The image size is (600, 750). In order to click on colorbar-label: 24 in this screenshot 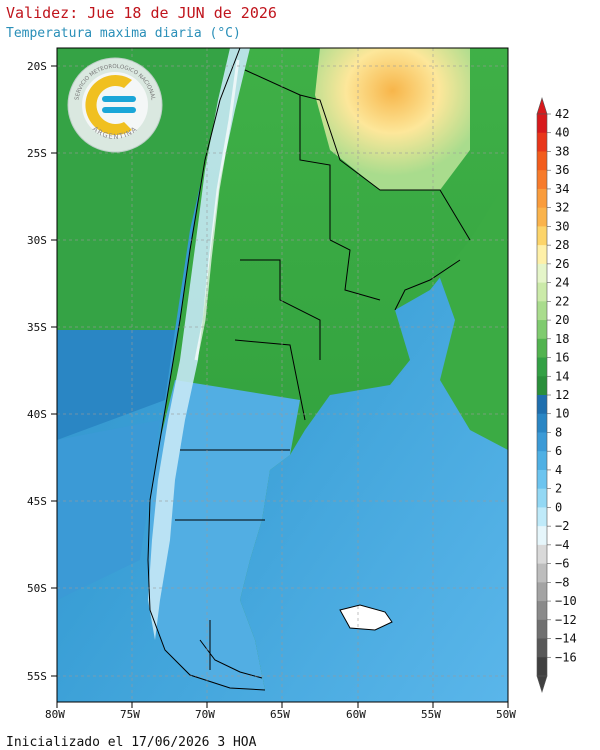, I will do `click(562, 283)`.